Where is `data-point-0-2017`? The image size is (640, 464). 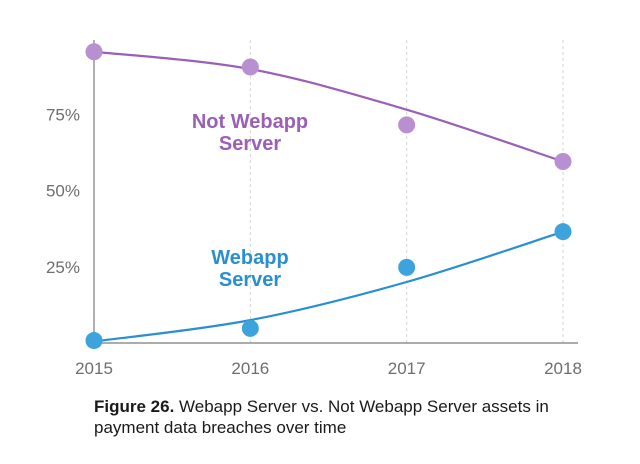
data-point-0-2017 is located at coordinates (407, 125).